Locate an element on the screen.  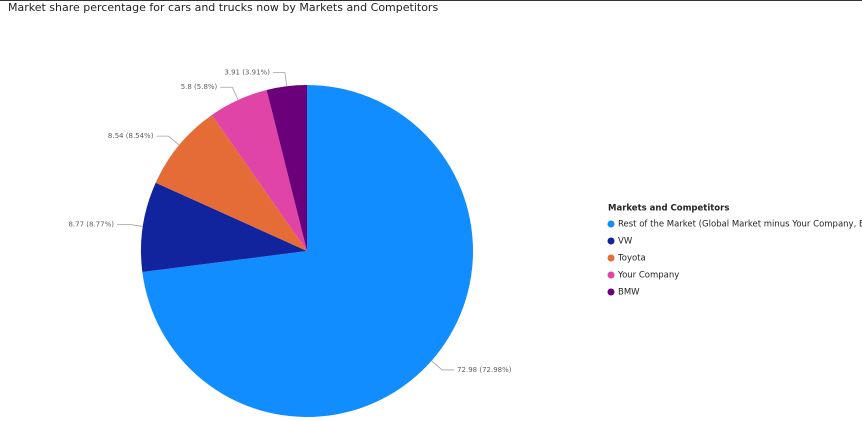
data-label: 8.77 (8.77%) is located at coordinates (91, 224).